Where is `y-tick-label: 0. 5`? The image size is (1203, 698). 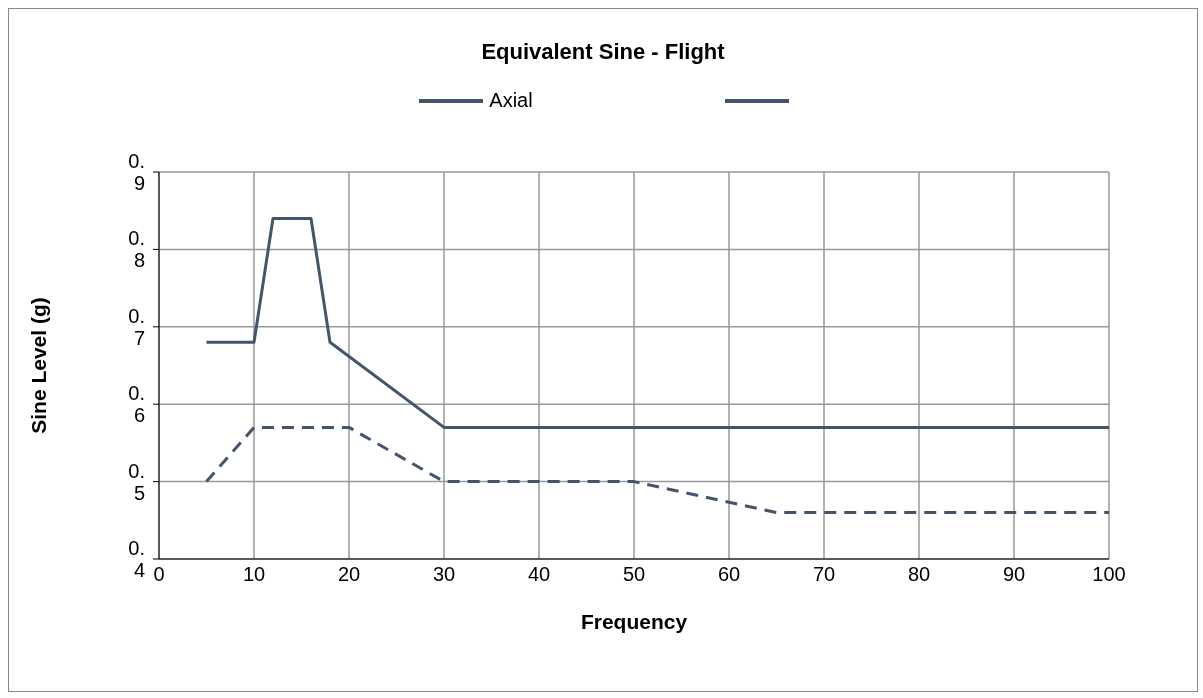
y-tick-label: 0. 5 is located at coordinates (136, 481).